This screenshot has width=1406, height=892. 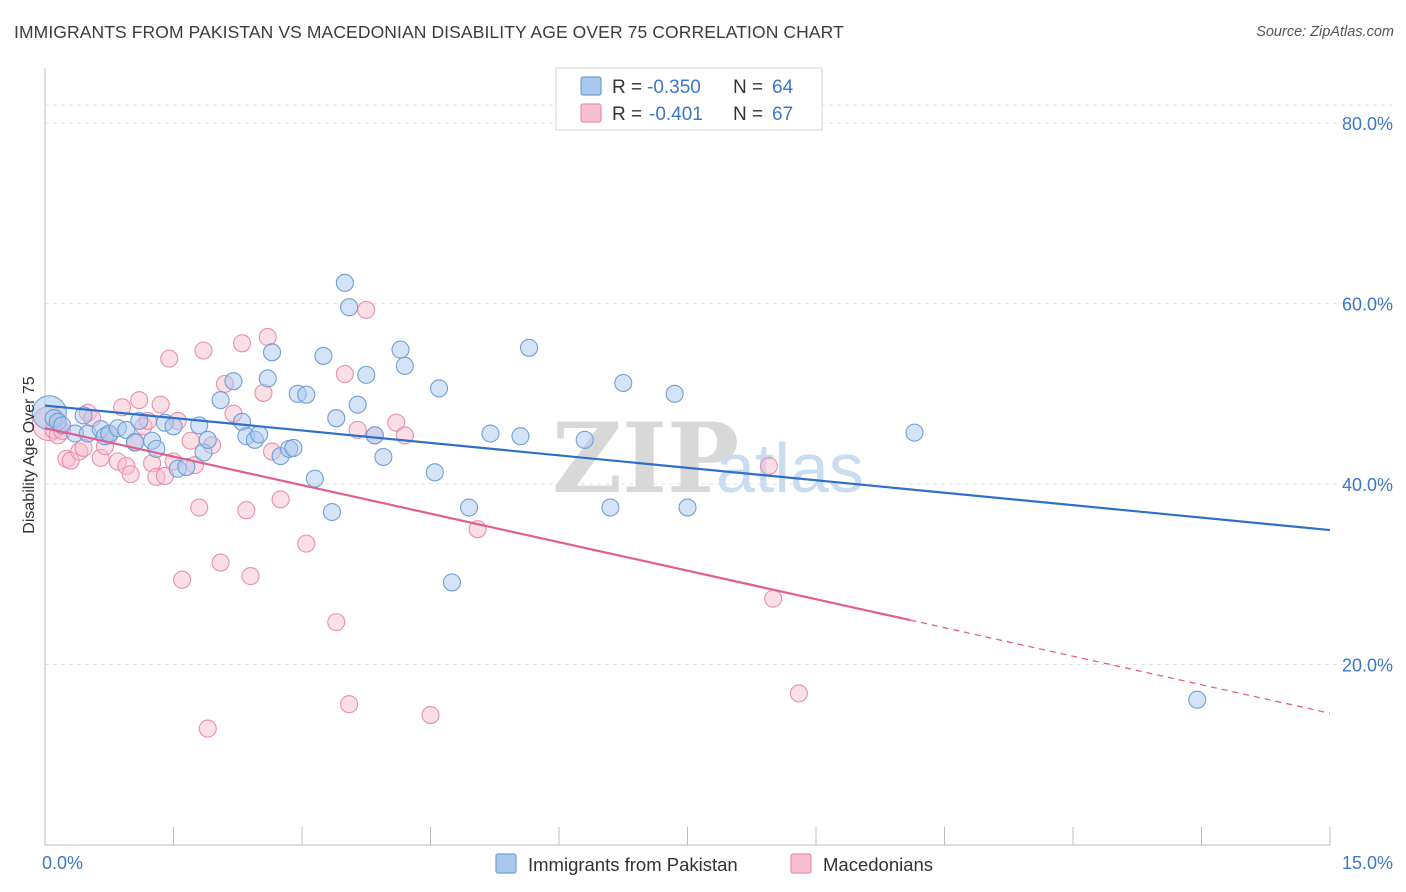 What do you see at coordinates (633, 864) in the screenshot?
I see `legend-label-pakistan: Immigrants from Pakistan` at bounding box center [633, 864].